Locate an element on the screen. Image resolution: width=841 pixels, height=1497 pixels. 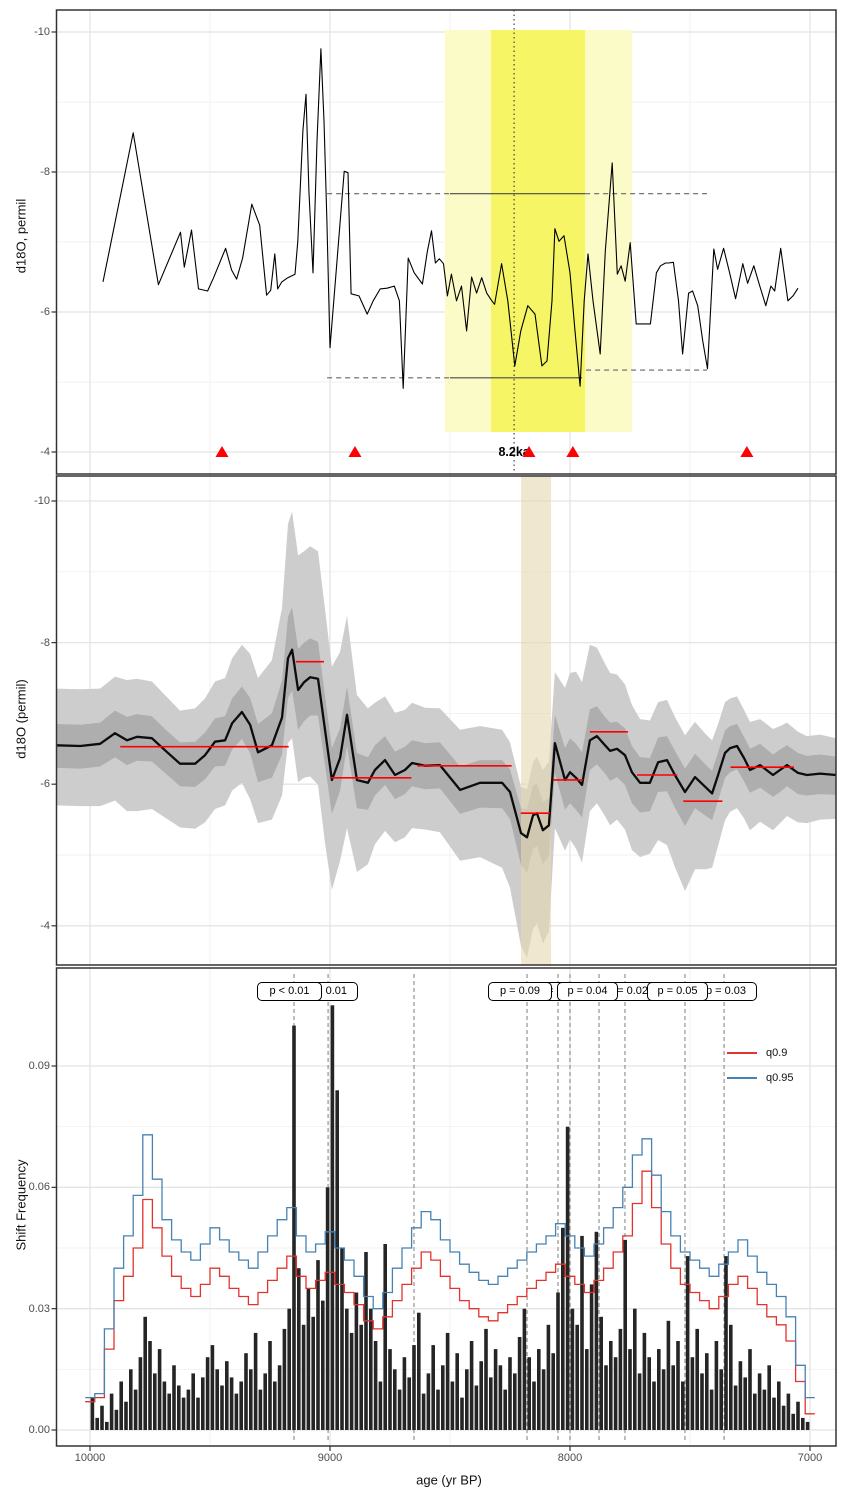
legend-item: q0.95 is located at coordinates (760, 1078).